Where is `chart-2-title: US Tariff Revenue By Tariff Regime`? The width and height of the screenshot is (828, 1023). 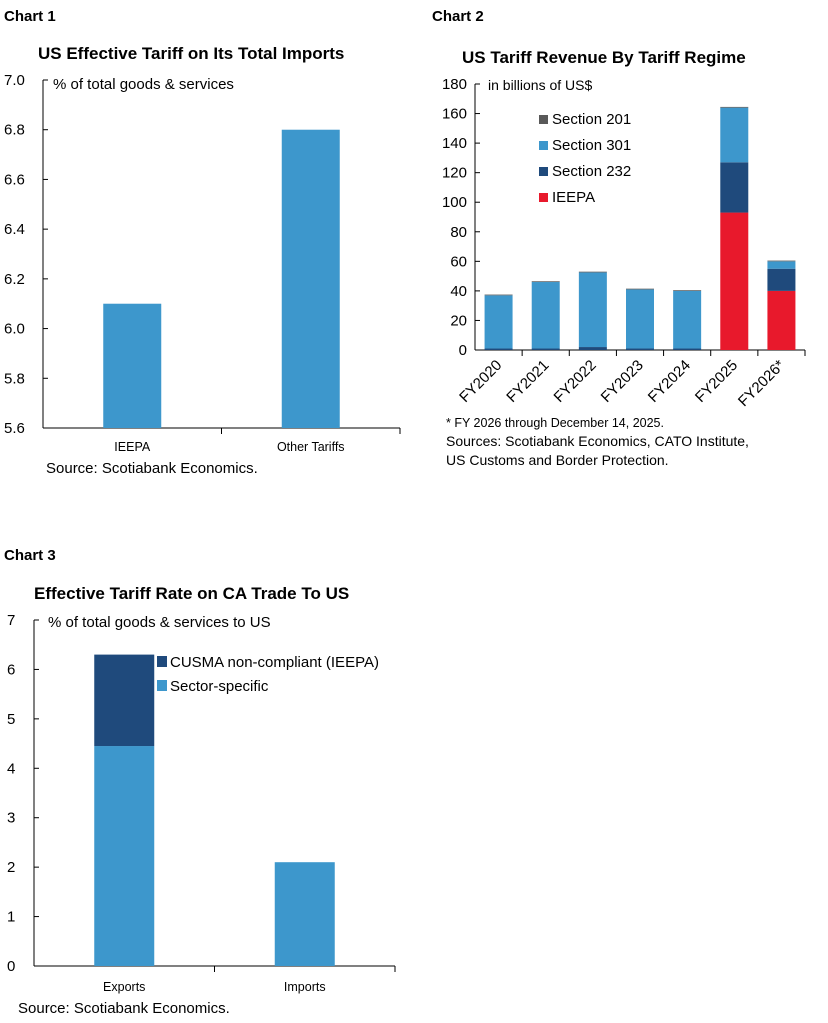 chart-2-title: US Tariff Revenue By Tariff Regime is located at coordinates (604, 57).